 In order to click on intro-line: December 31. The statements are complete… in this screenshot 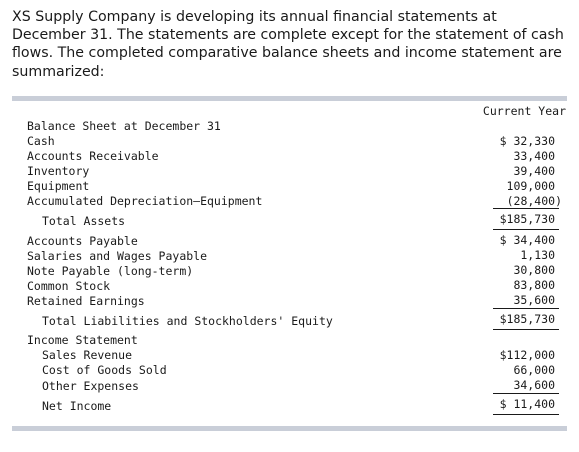, I will do `click(288, 35)`.